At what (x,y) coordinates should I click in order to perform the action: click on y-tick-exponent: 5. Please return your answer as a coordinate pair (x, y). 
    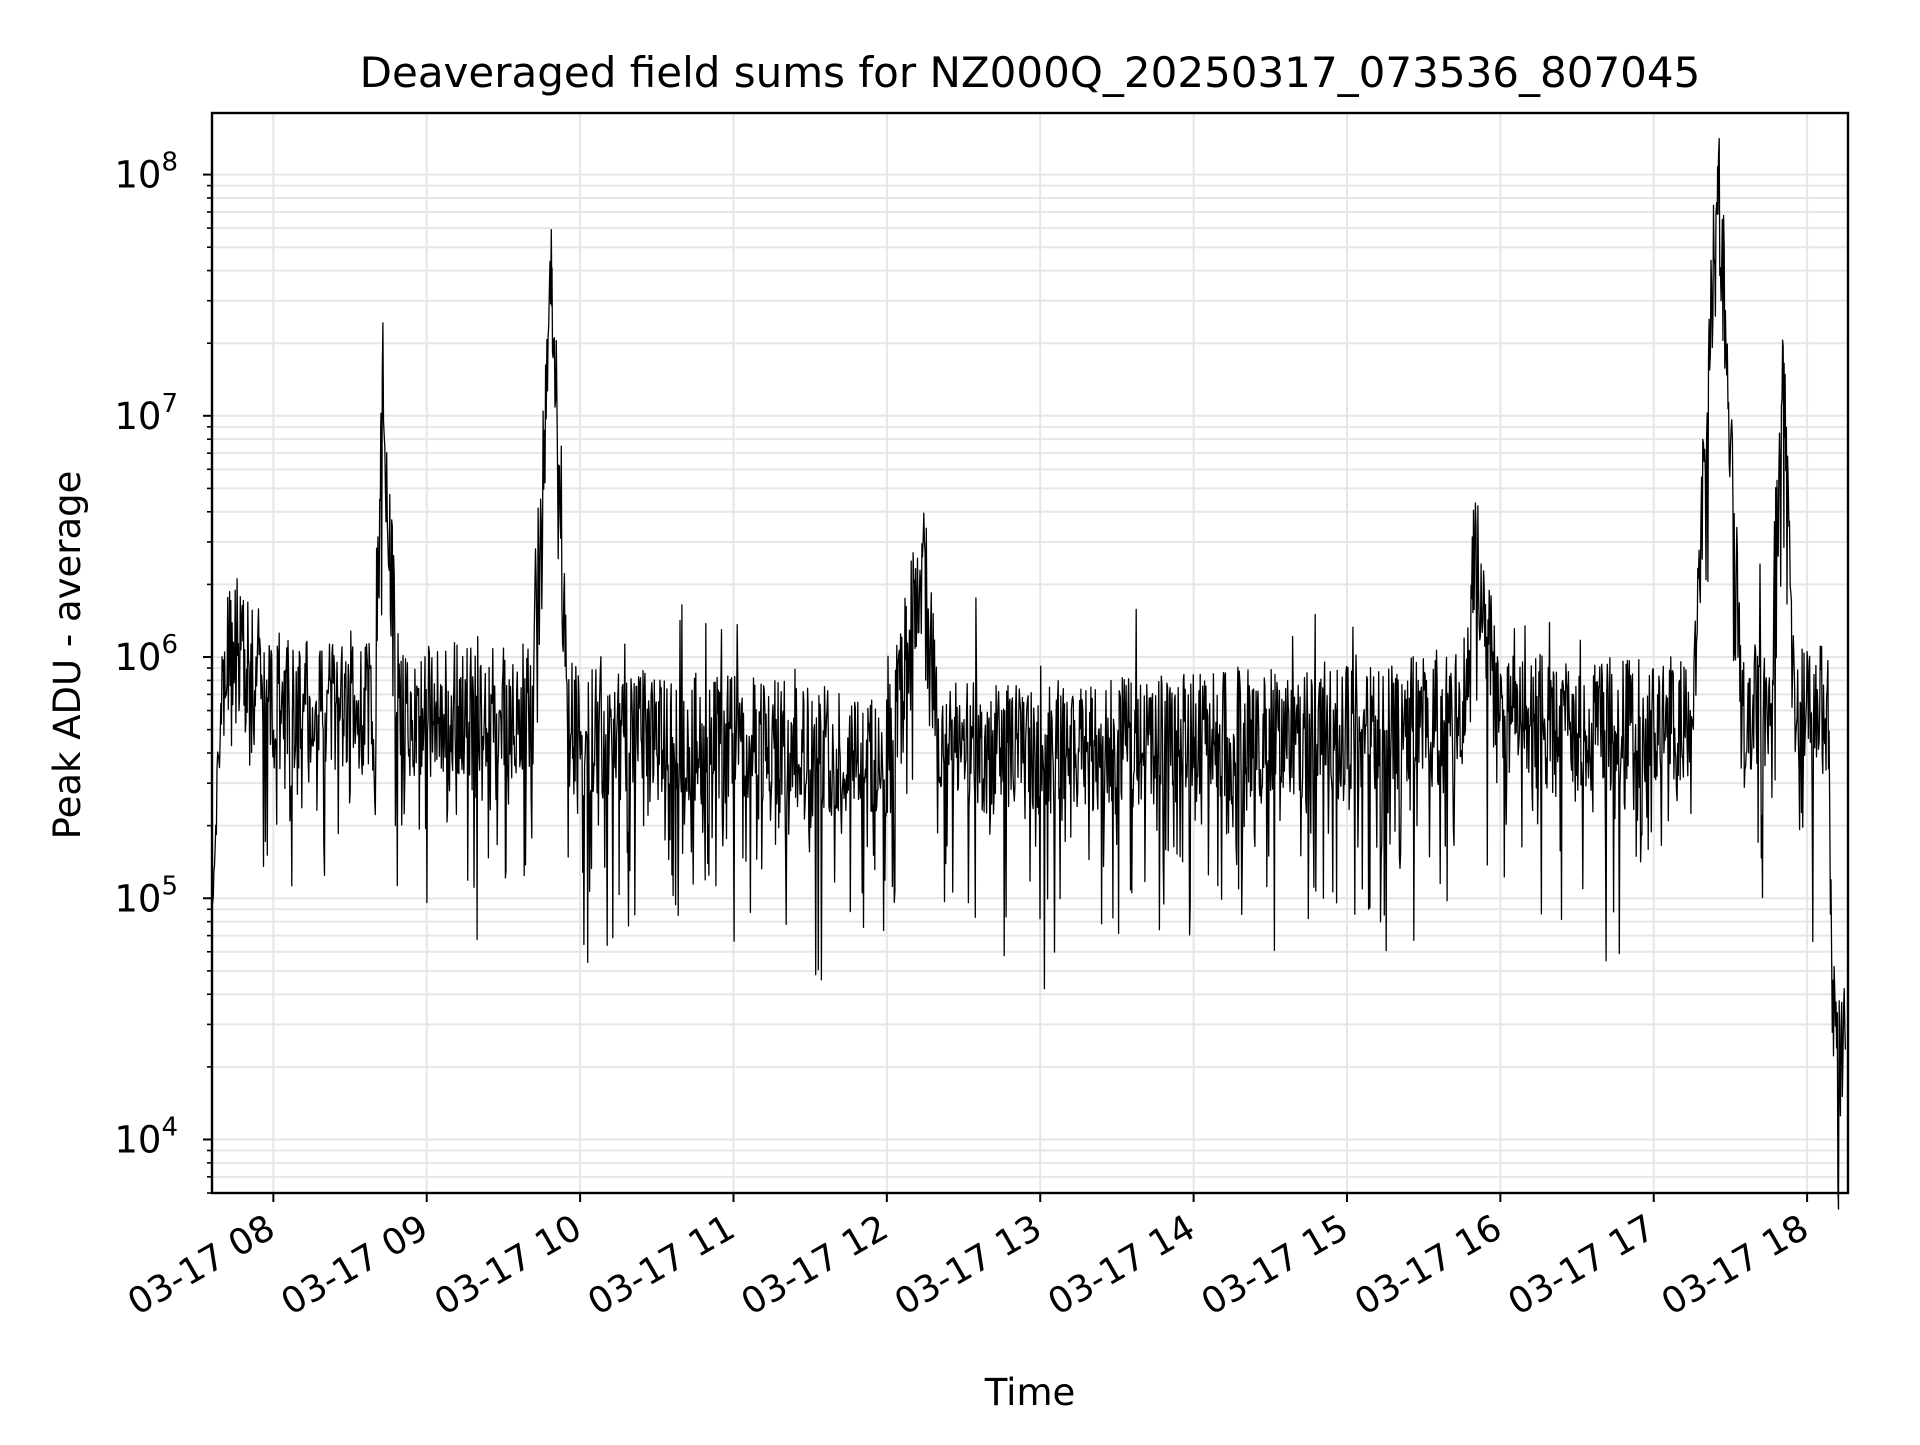
    Looking at the image, I should click on (169, 886).